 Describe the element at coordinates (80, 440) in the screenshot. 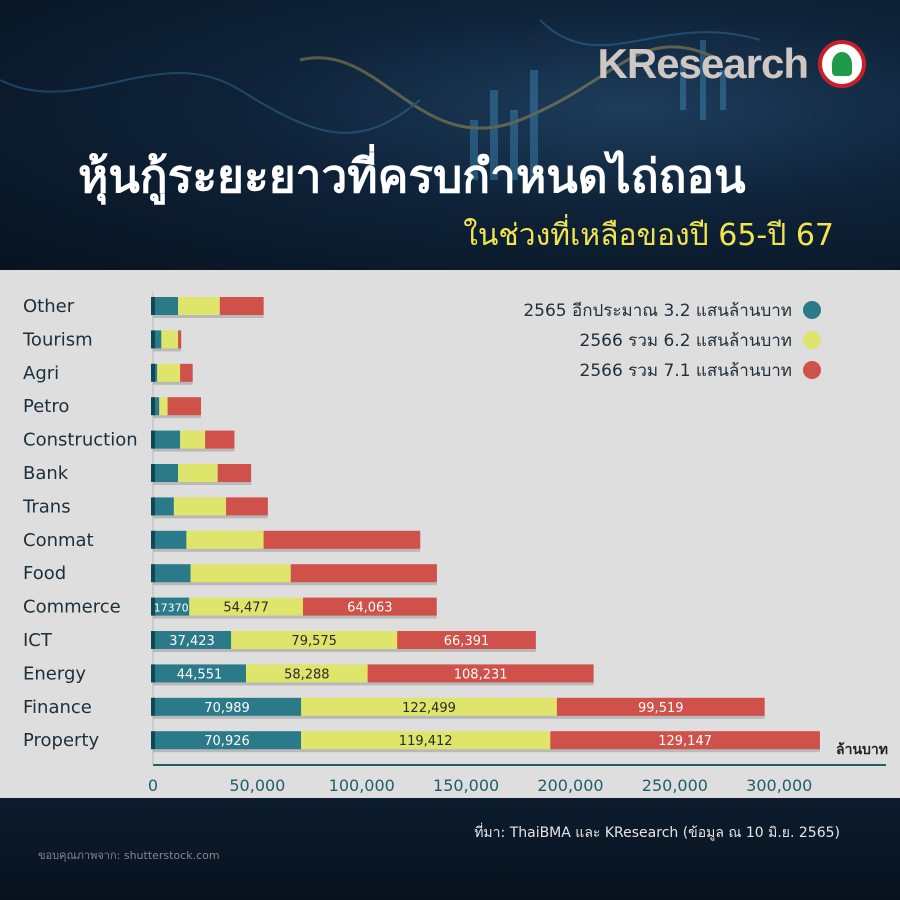

I see `category-label: Construction` at that location.